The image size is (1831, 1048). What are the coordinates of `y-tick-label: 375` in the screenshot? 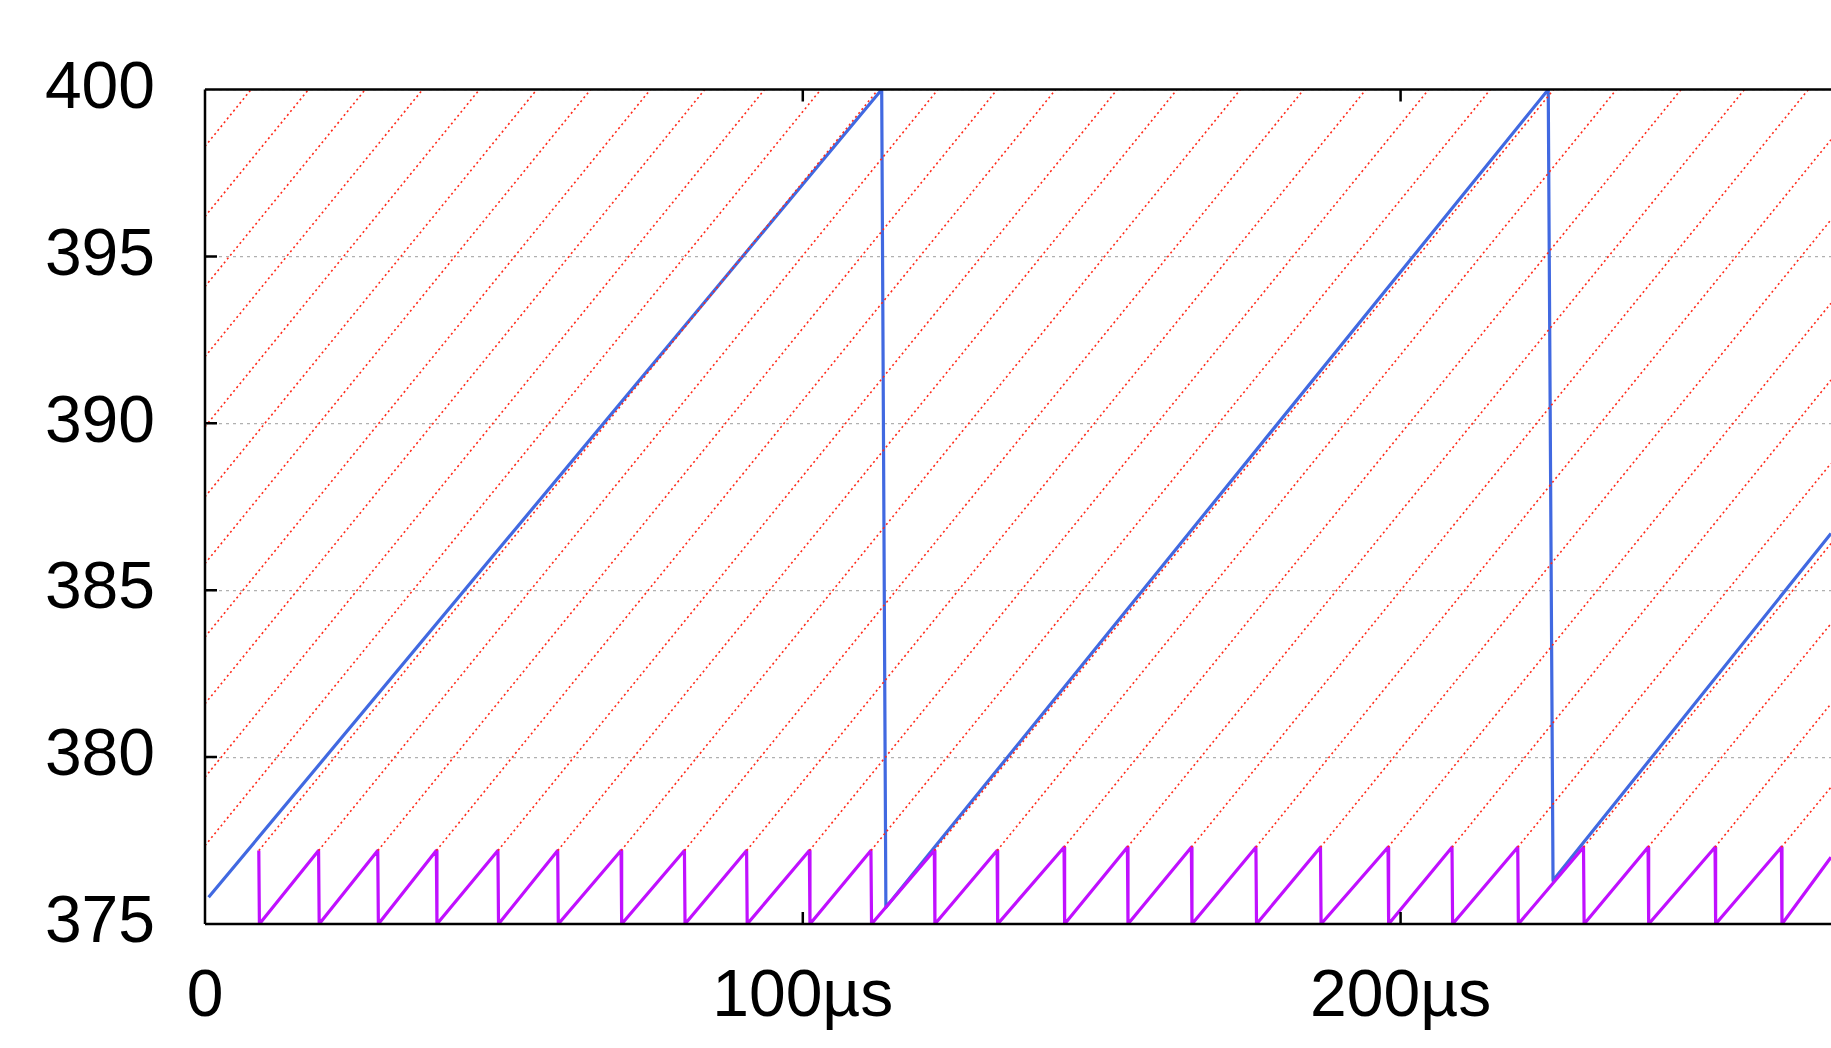 It's located at (99, 919).